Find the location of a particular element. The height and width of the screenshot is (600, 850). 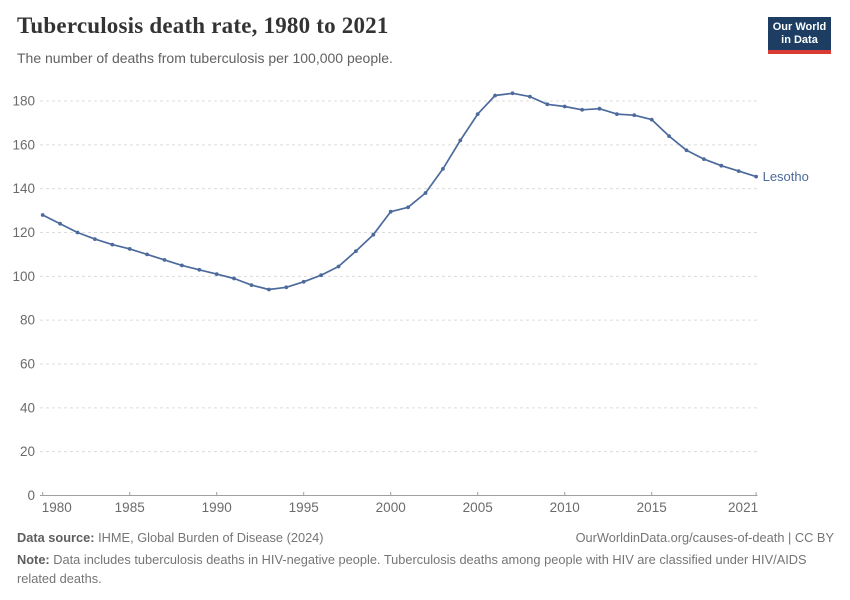

y-axis-tick-label: 120 is located at coordinates (23, 232).